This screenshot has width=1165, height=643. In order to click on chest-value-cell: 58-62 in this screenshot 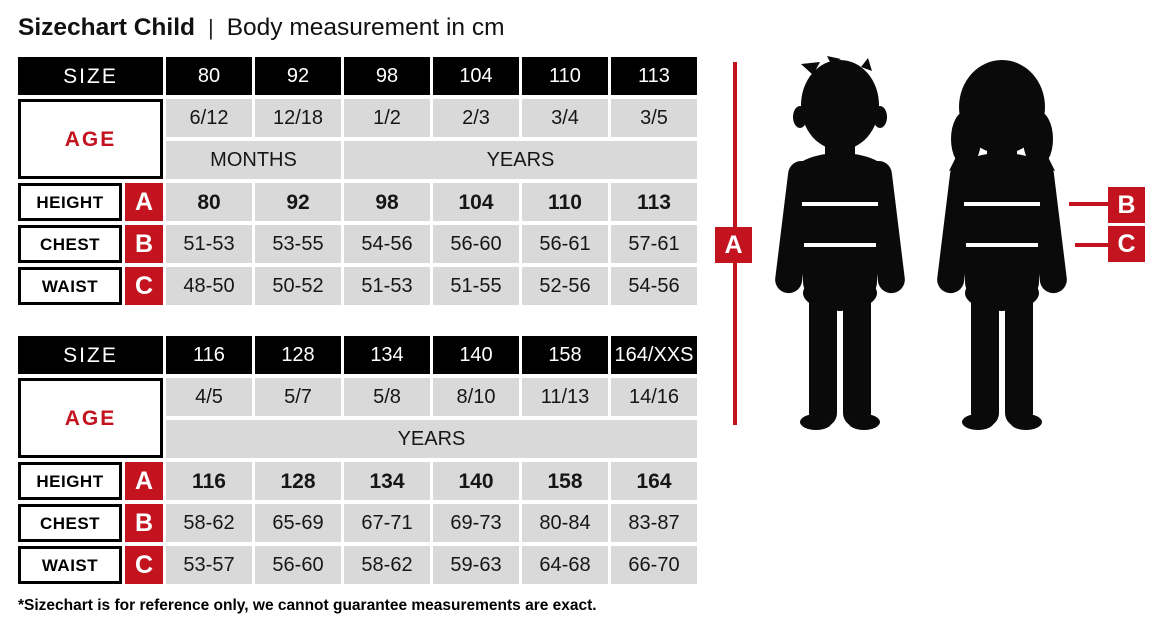, I will do `click(209, 523)`.